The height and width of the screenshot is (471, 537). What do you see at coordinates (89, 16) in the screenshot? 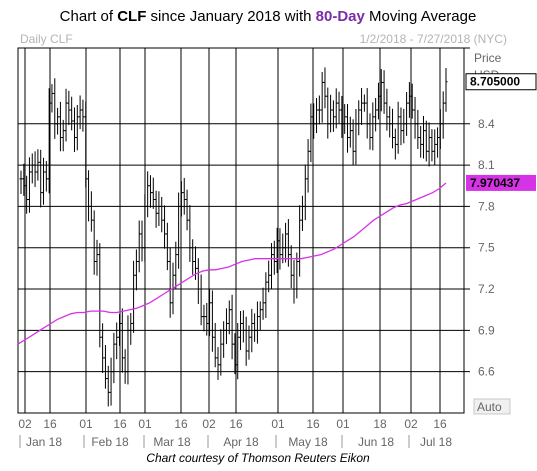
I see `title-pre: Chart of` at bounding box center [89, 16].